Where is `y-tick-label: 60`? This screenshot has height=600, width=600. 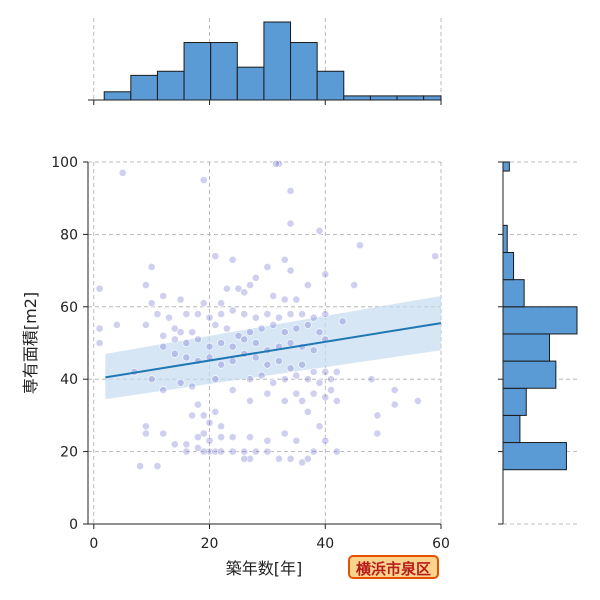
y-tick-label: 60 is located at coordinates (69, 308).